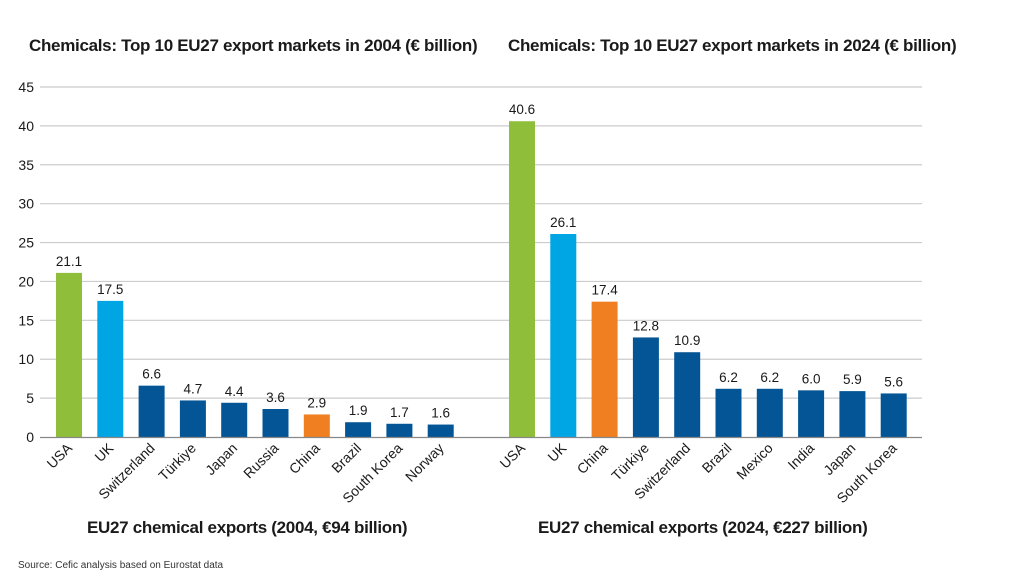  What do you see at coordinates (234, 391) in the screenshot?
I see `value-label: 4.4` at bounding box center [234, 391].